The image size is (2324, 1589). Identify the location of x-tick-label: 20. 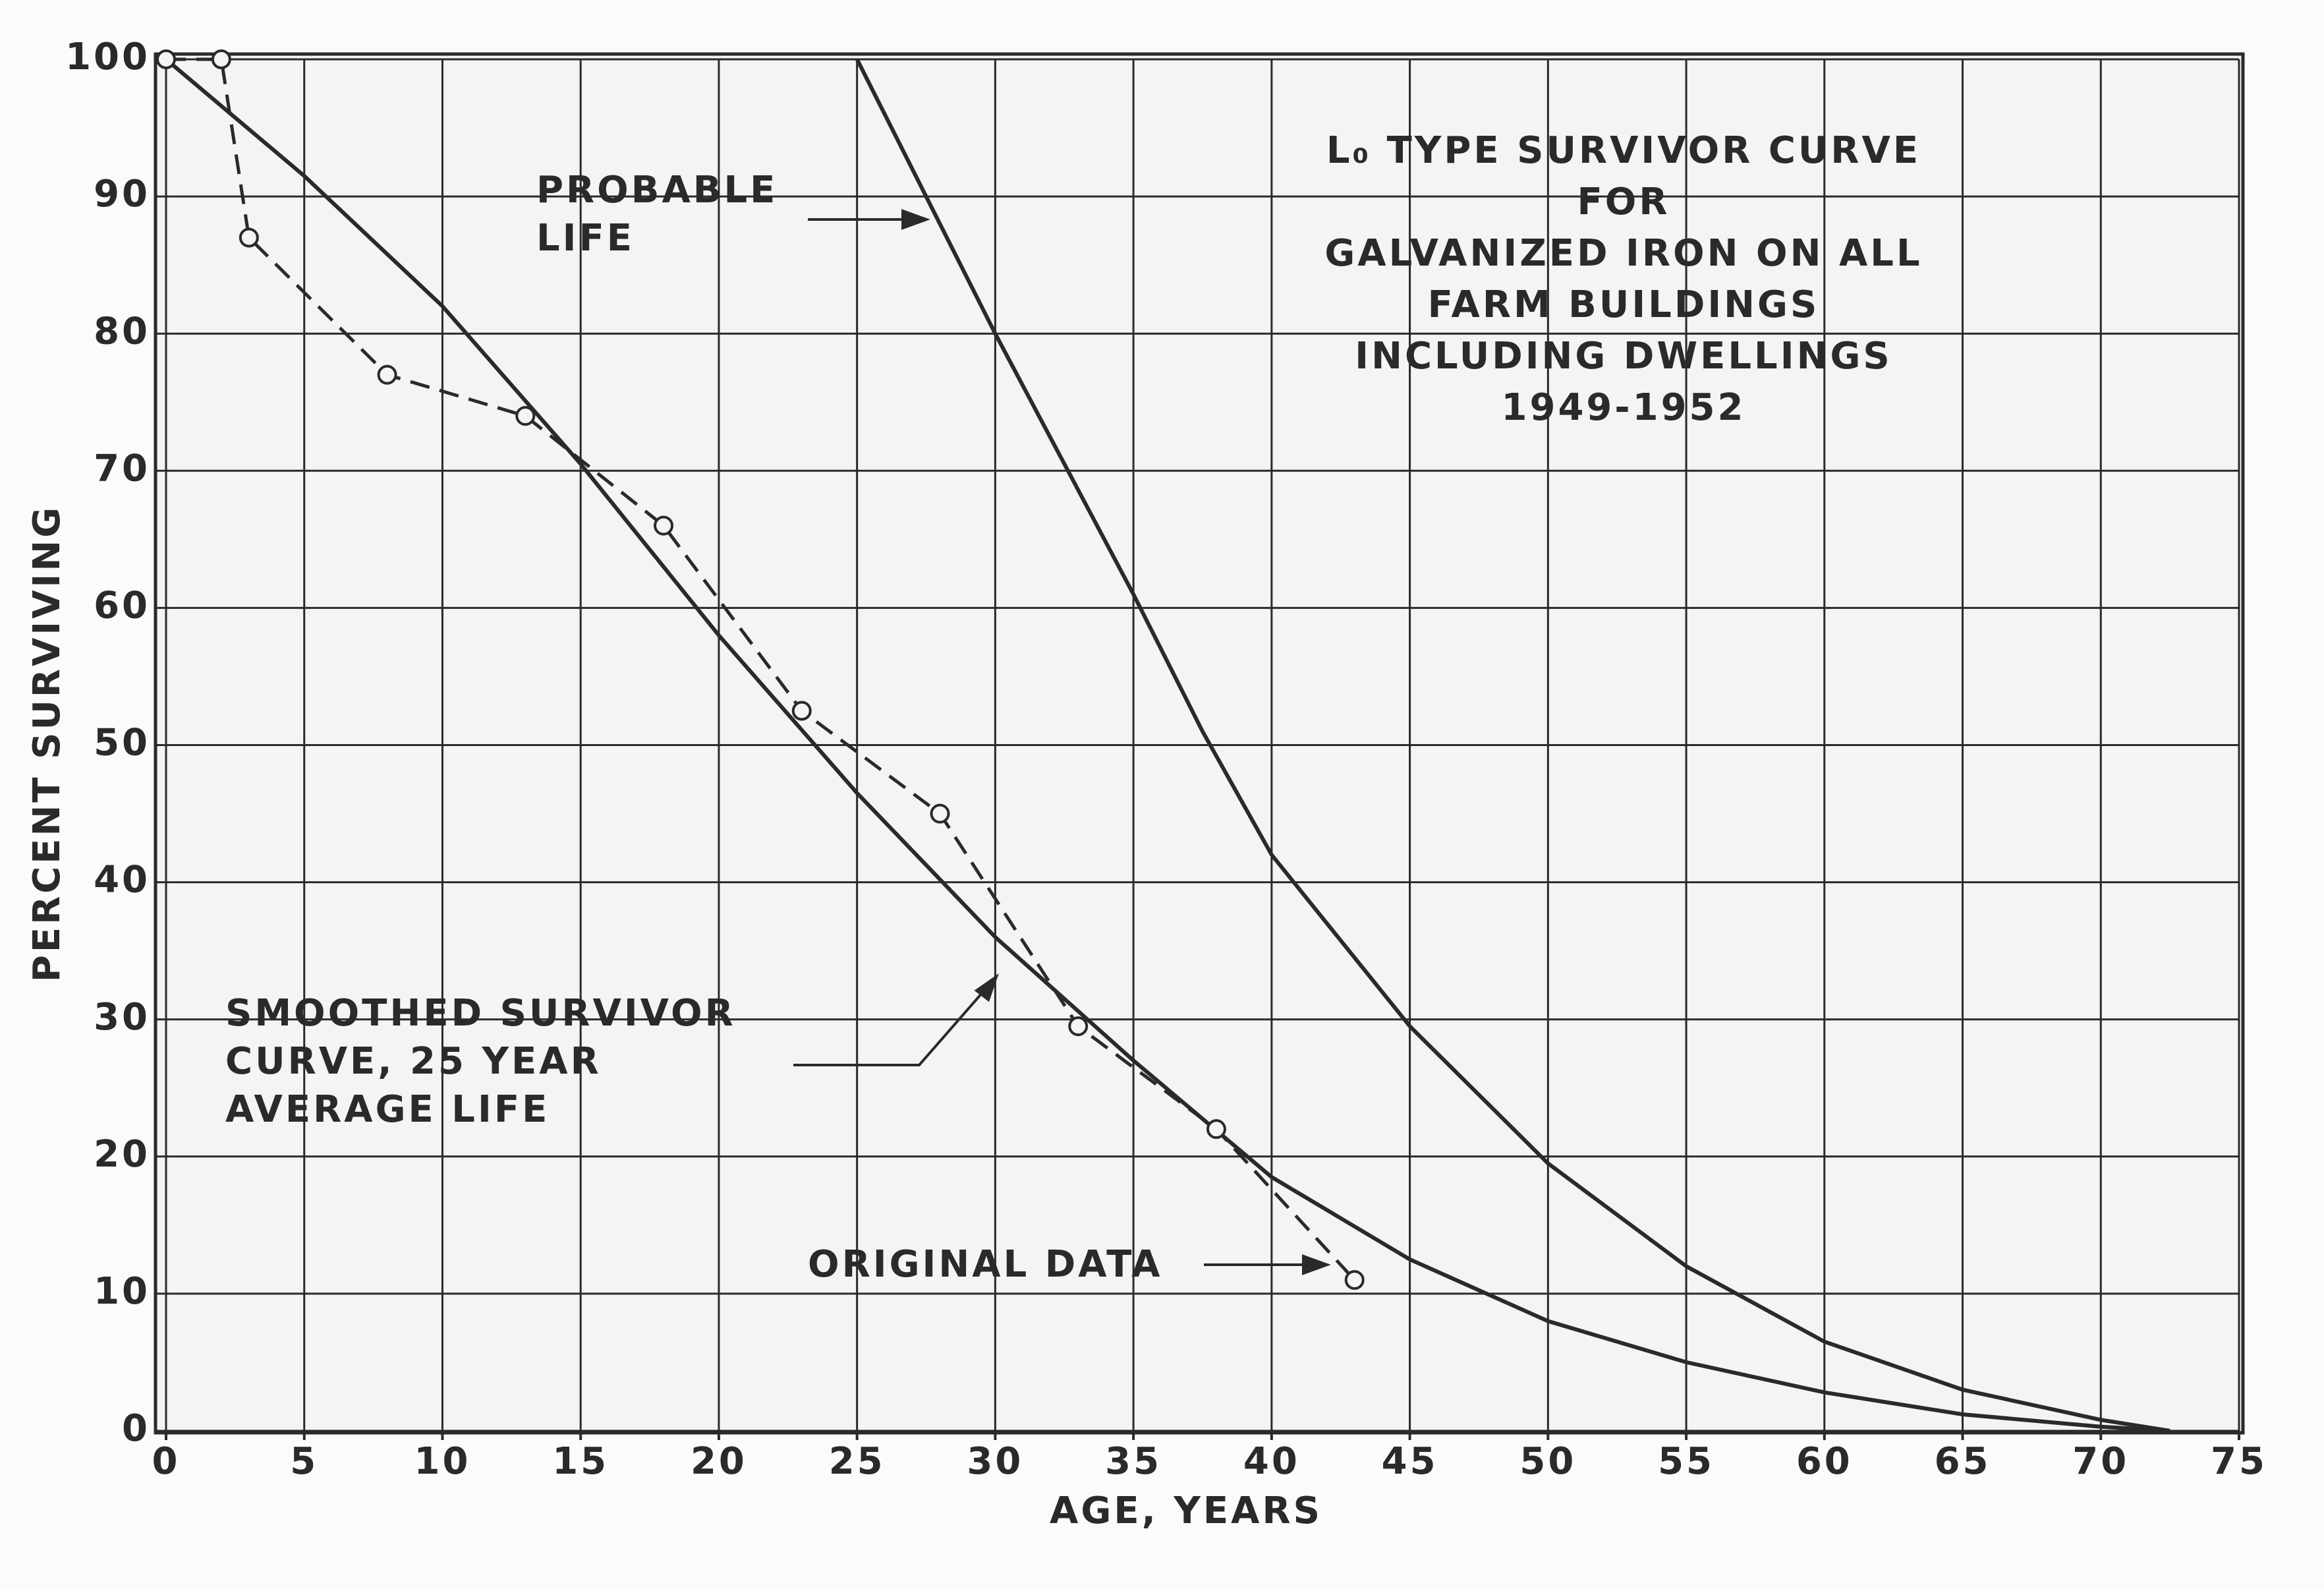
(719, 1462).